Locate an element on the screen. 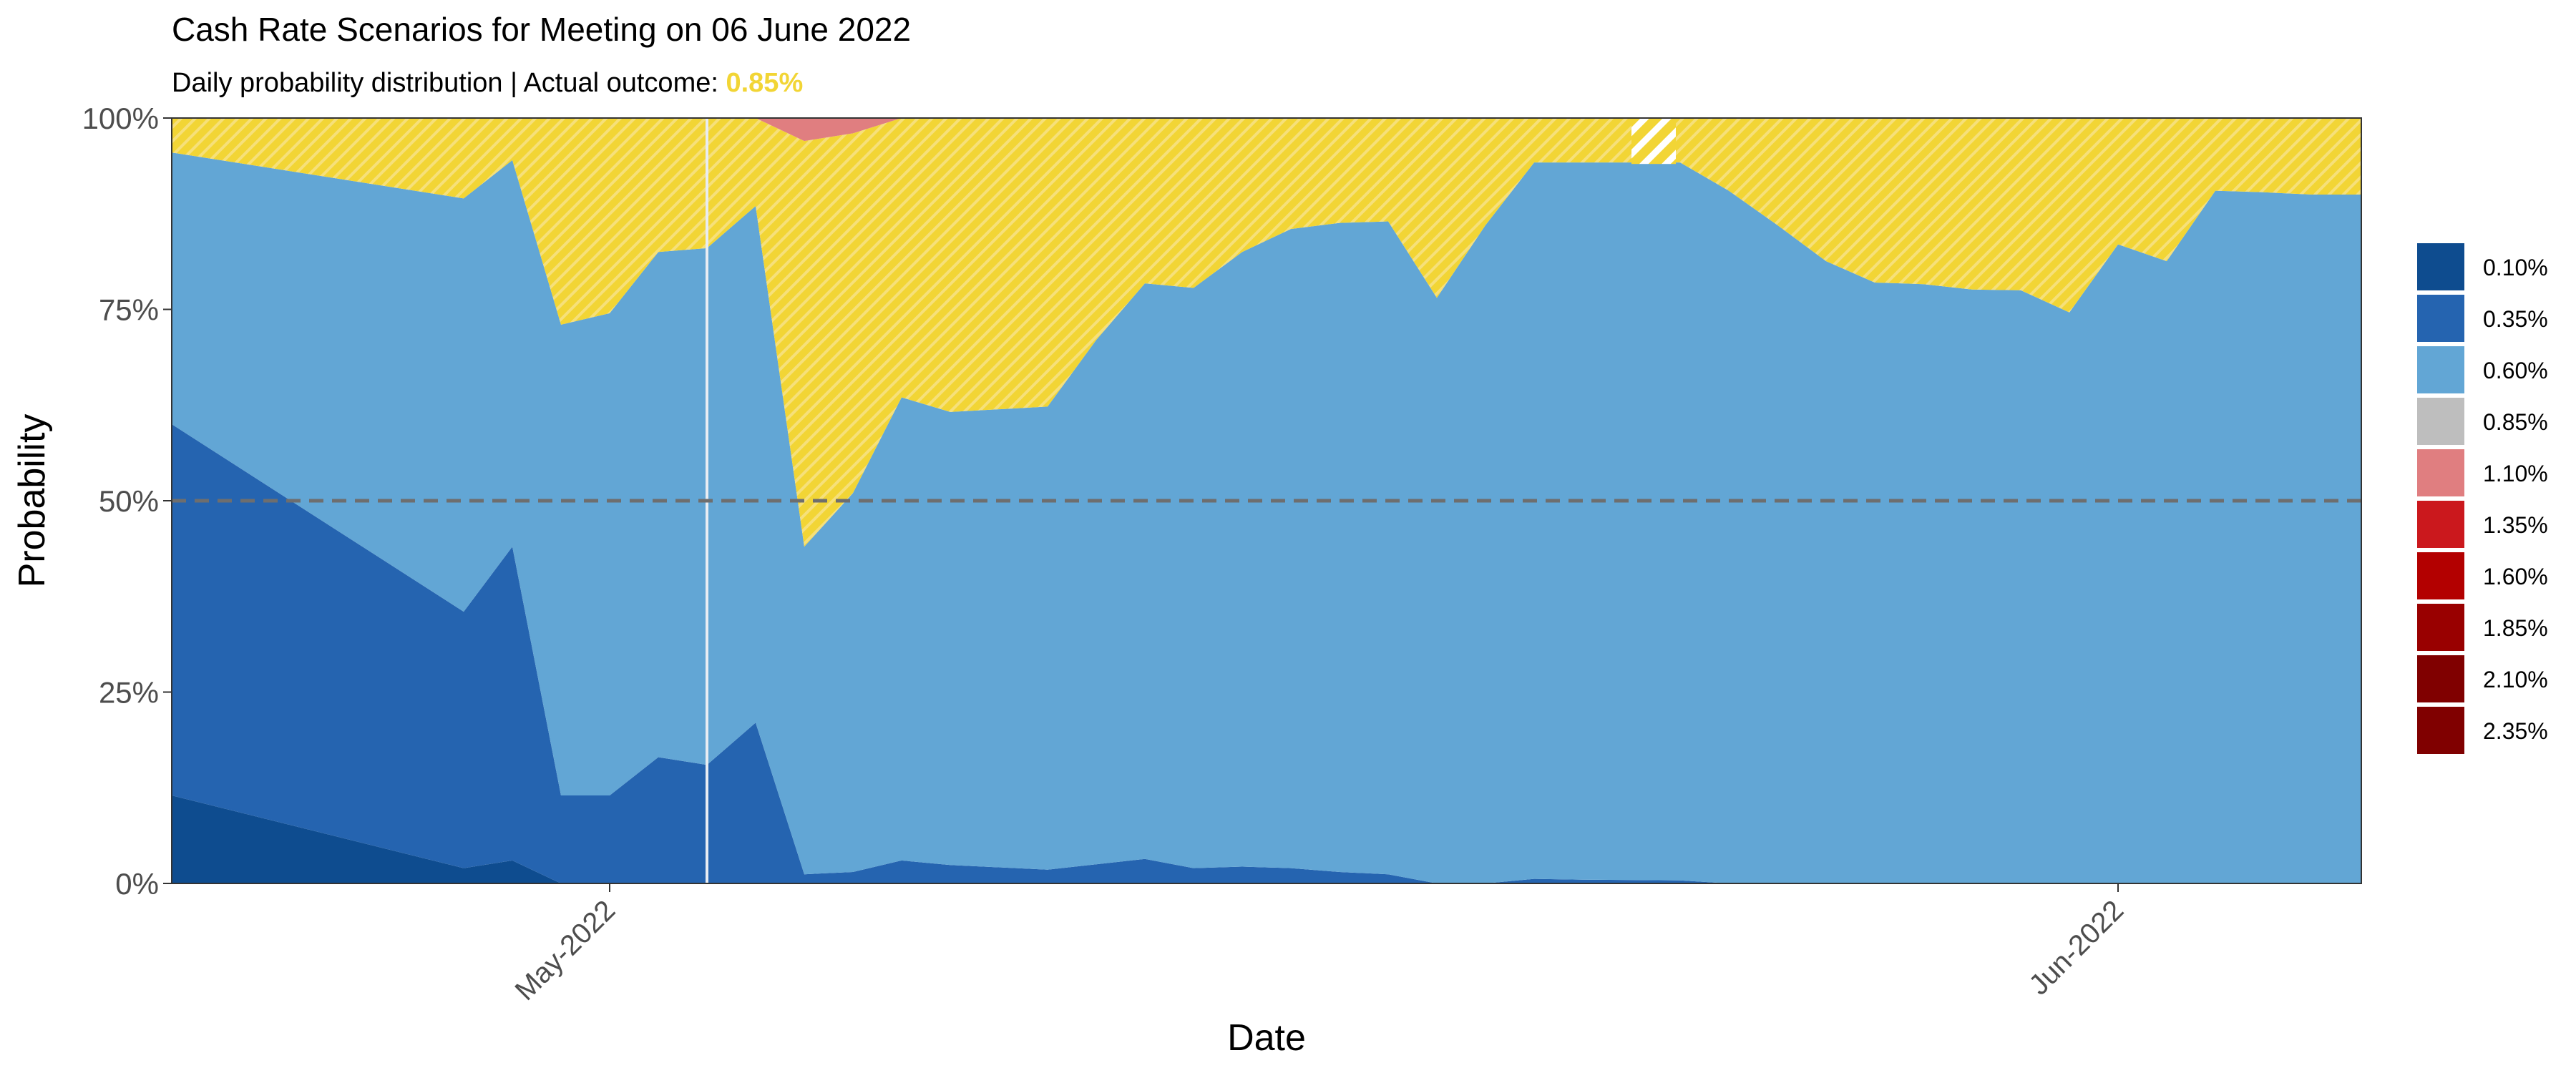 Image resolution: width=2576 pixels, height=1073 pixels. area-series-0-10pct is located at coordinates (1266, 839).